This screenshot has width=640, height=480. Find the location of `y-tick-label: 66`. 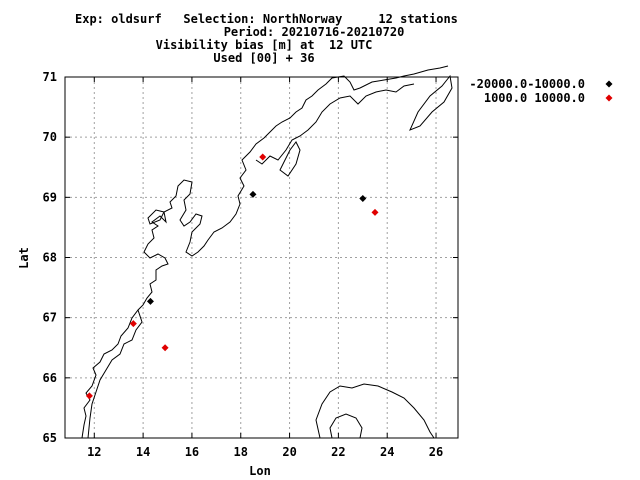

y-tick-label: 66 is located at coordinates (50, 378).